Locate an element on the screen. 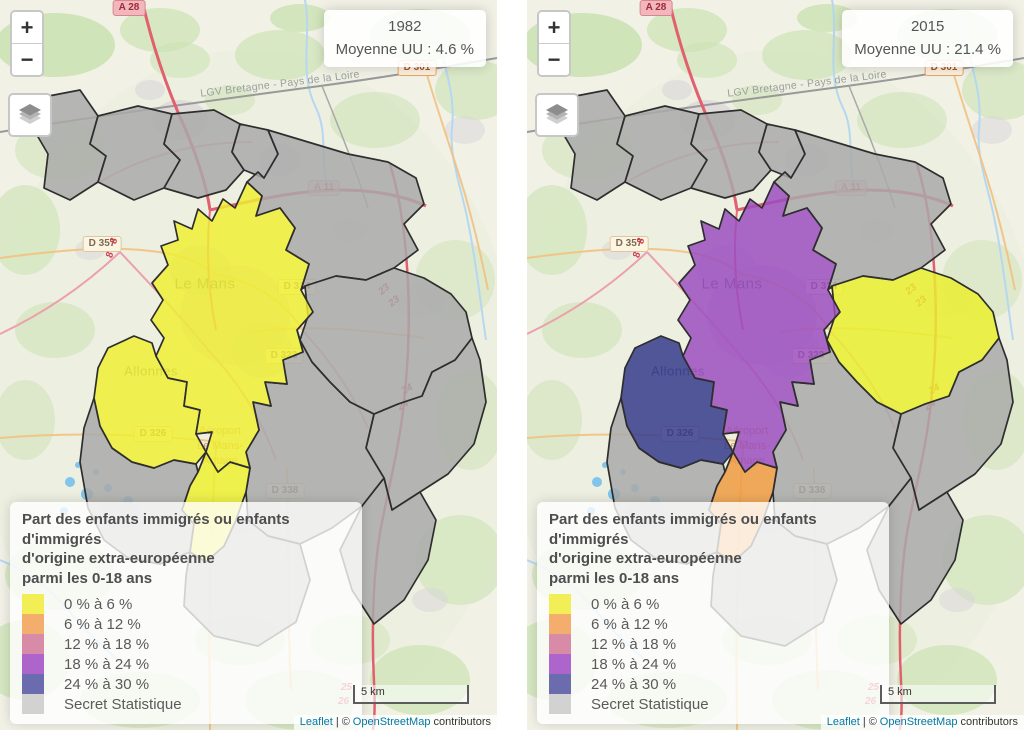  info-year: 1982 is located at coordinates (405, 26).